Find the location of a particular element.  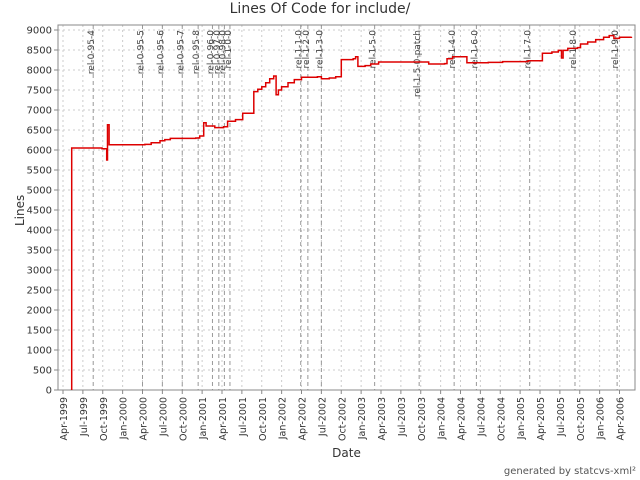

y-tick-label: 1500 is located at coordinates (39, 331).